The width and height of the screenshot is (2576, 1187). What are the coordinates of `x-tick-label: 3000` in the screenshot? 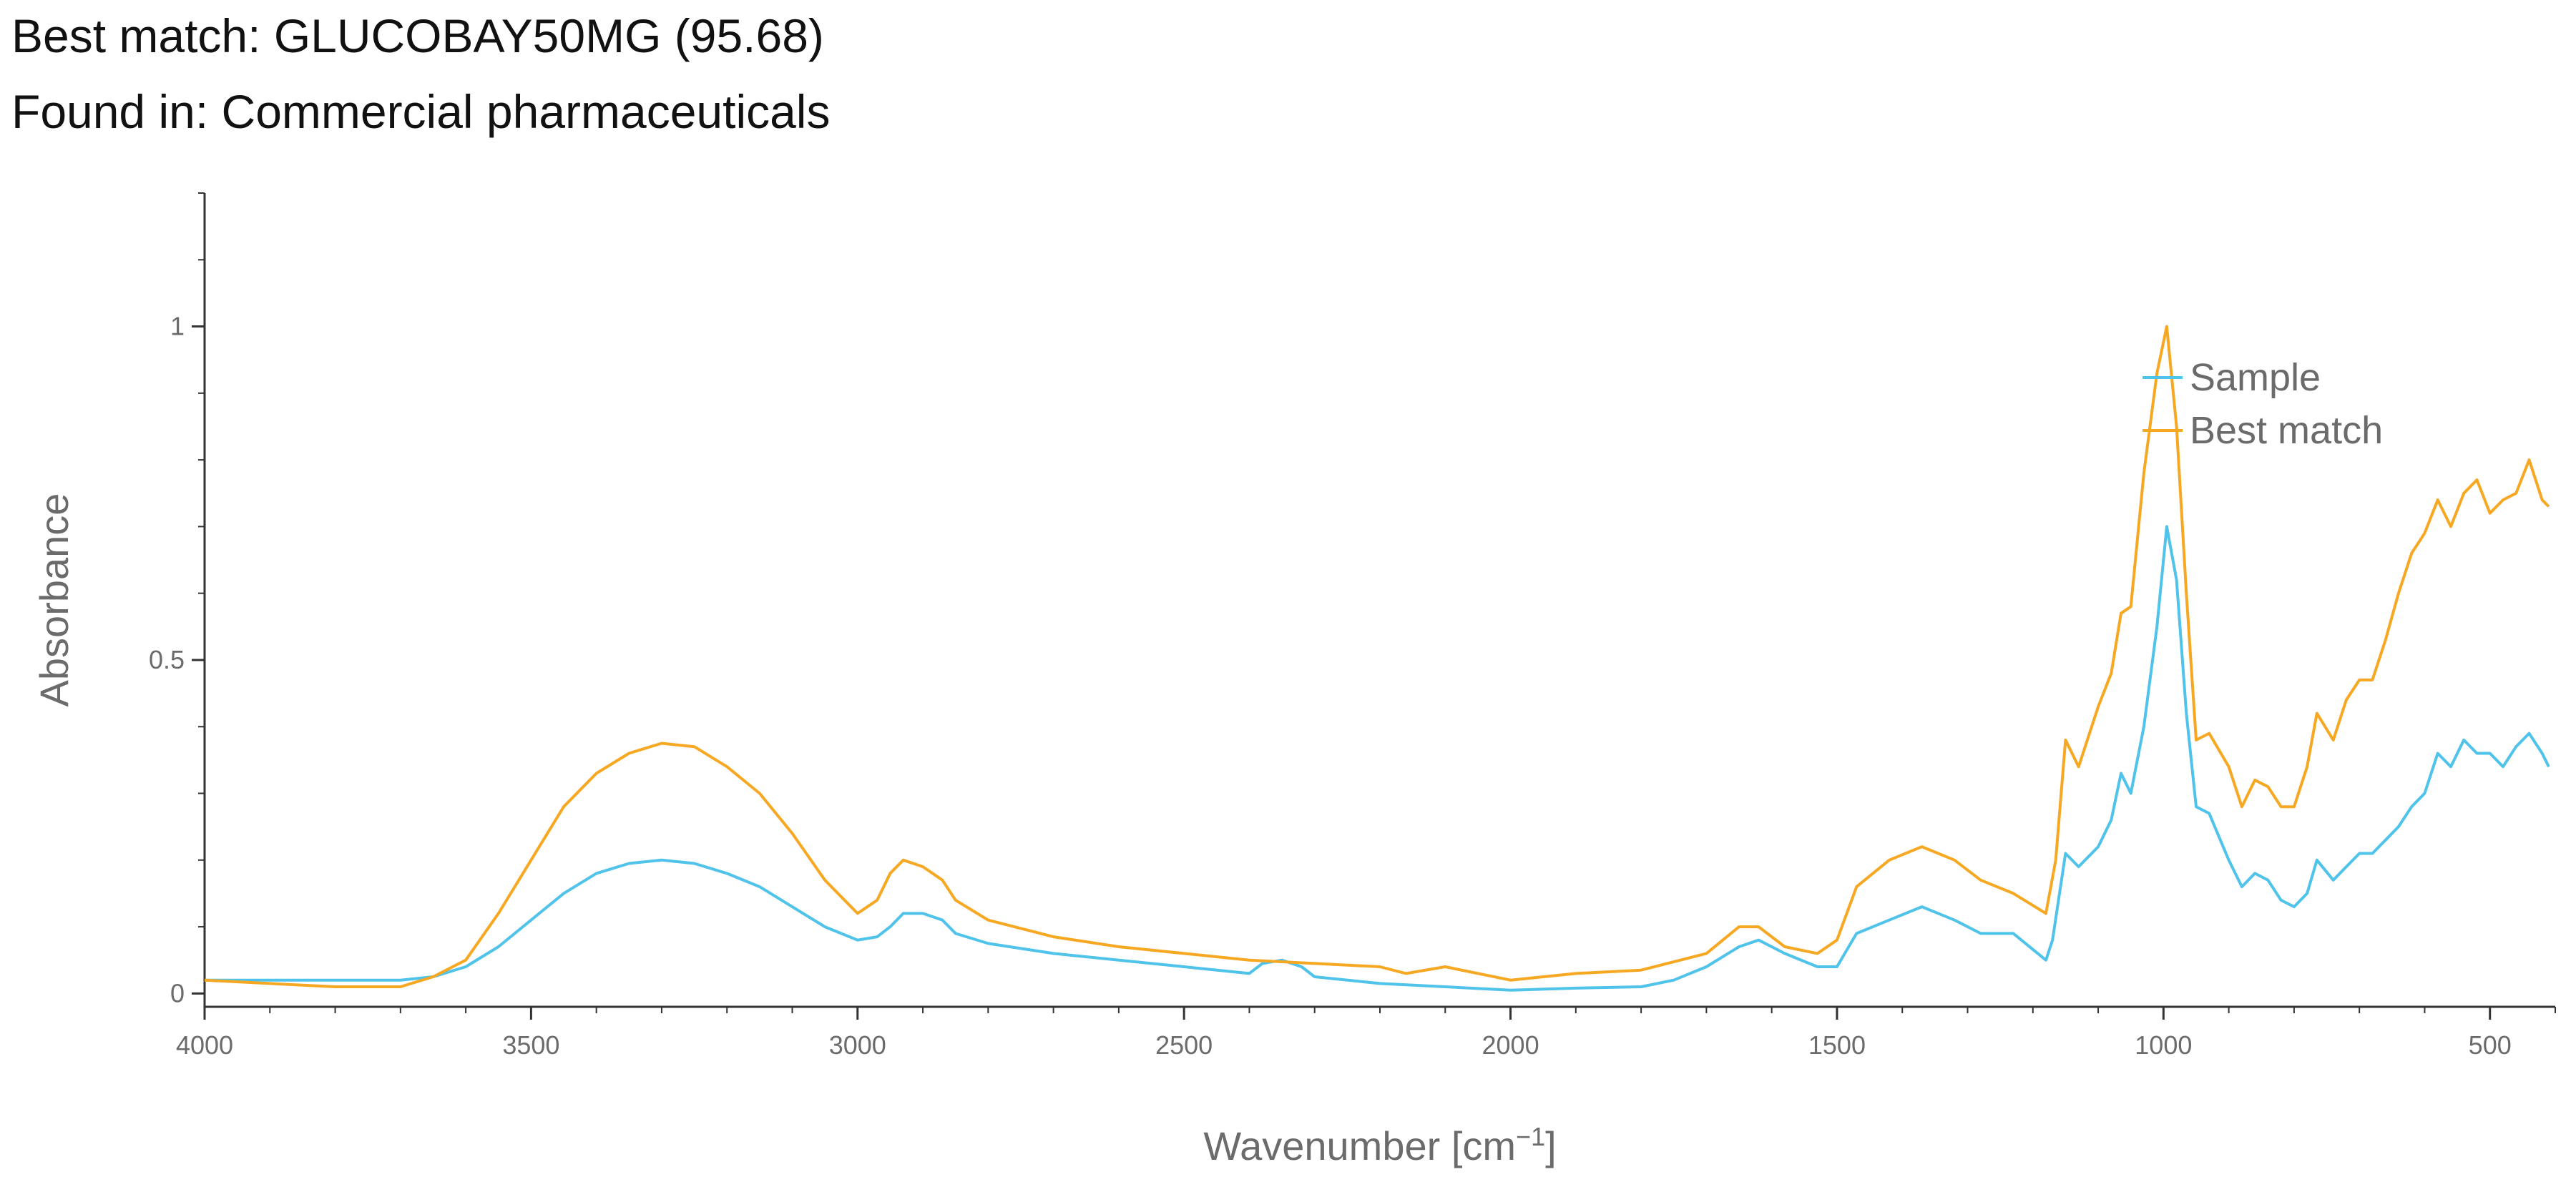 It's located at (858, 1045).